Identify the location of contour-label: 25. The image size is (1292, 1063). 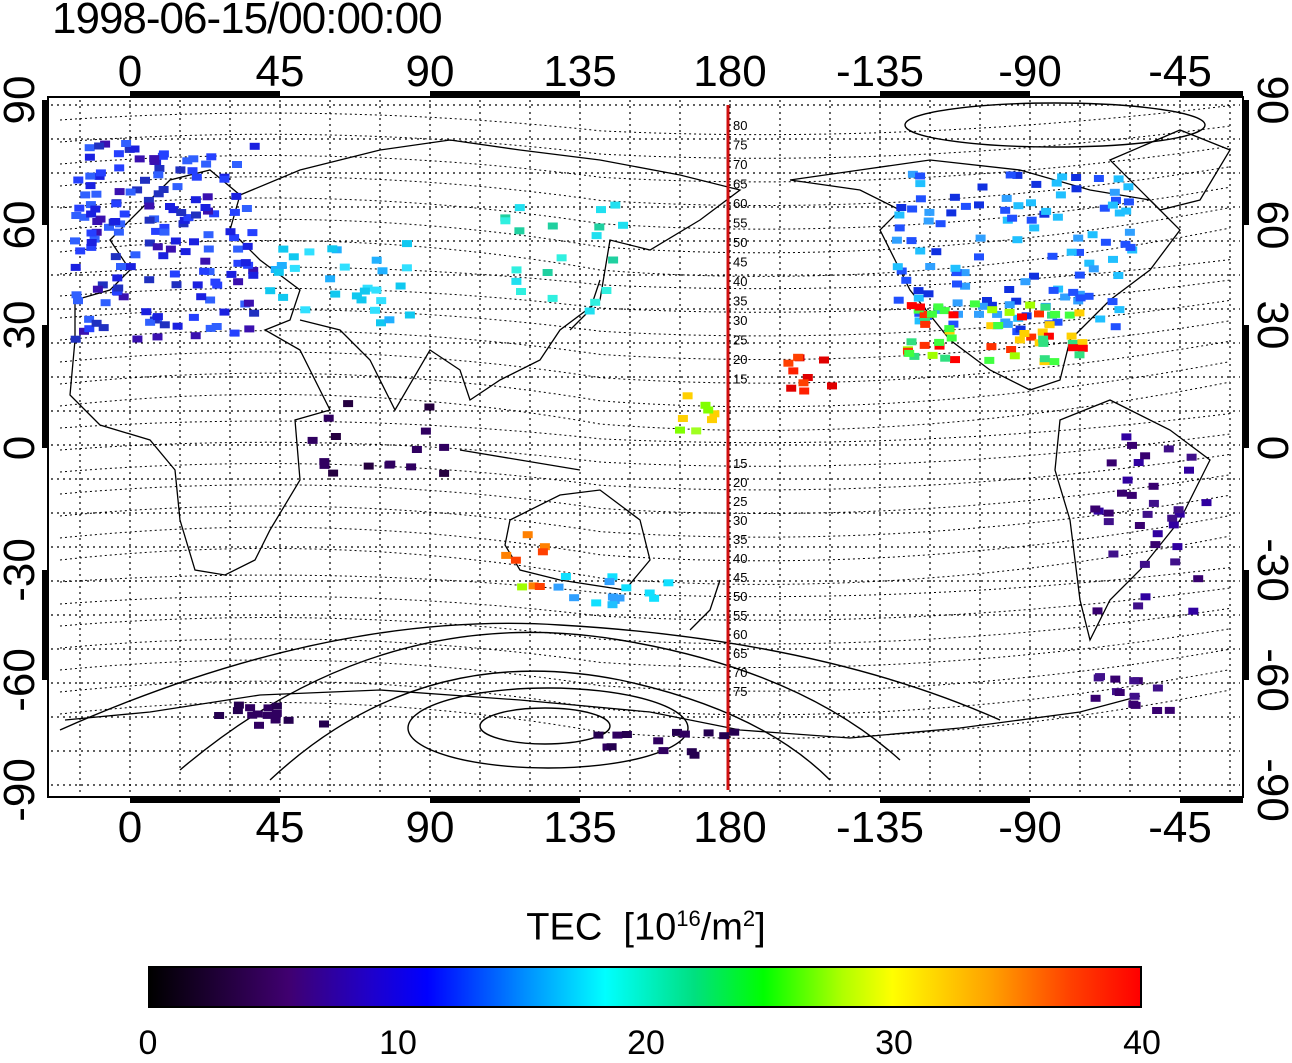
(740, 340).